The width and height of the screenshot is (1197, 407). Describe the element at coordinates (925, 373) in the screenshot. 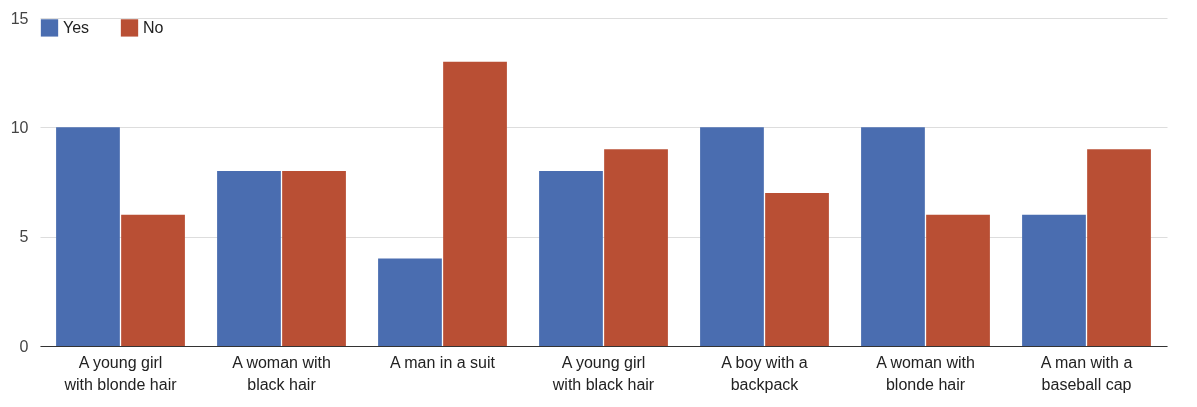

I see `x-tick-label: A woman with blonde hair` at that location.